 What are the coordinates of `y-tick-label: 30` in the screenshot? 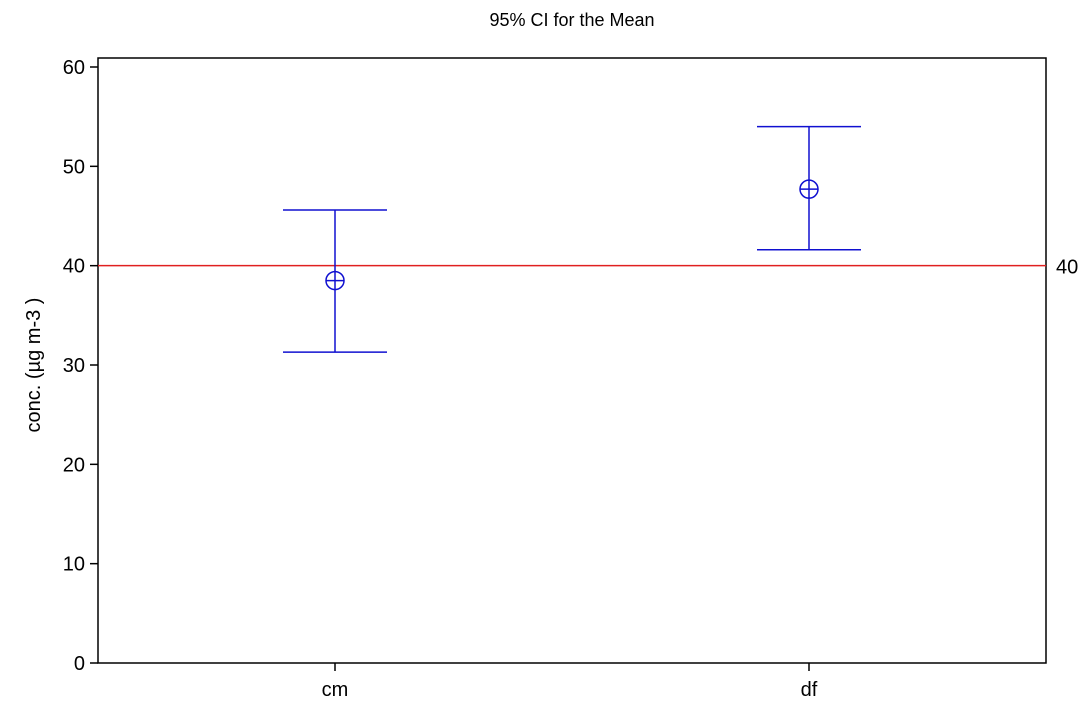 It's located at (74, 366).